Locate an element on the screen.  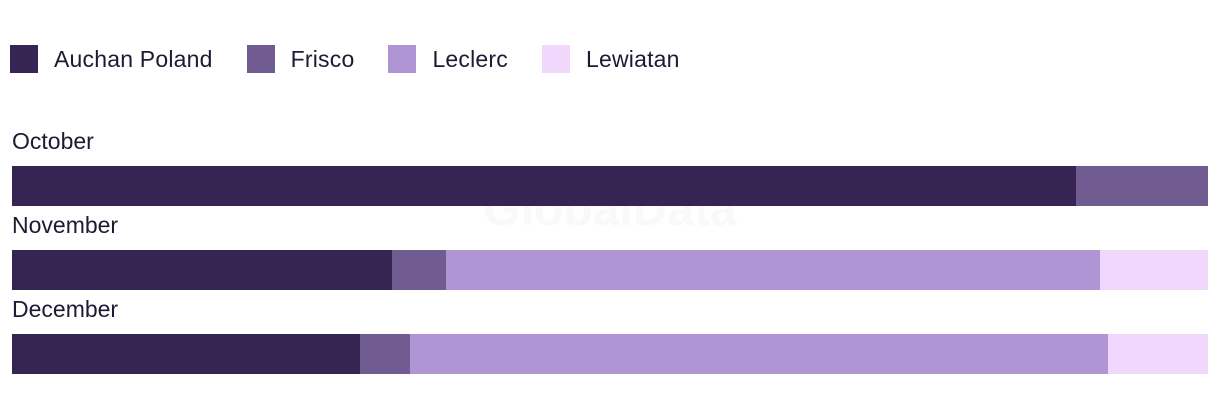
legend-item: Leclerc is located at coordinates (448, 59).